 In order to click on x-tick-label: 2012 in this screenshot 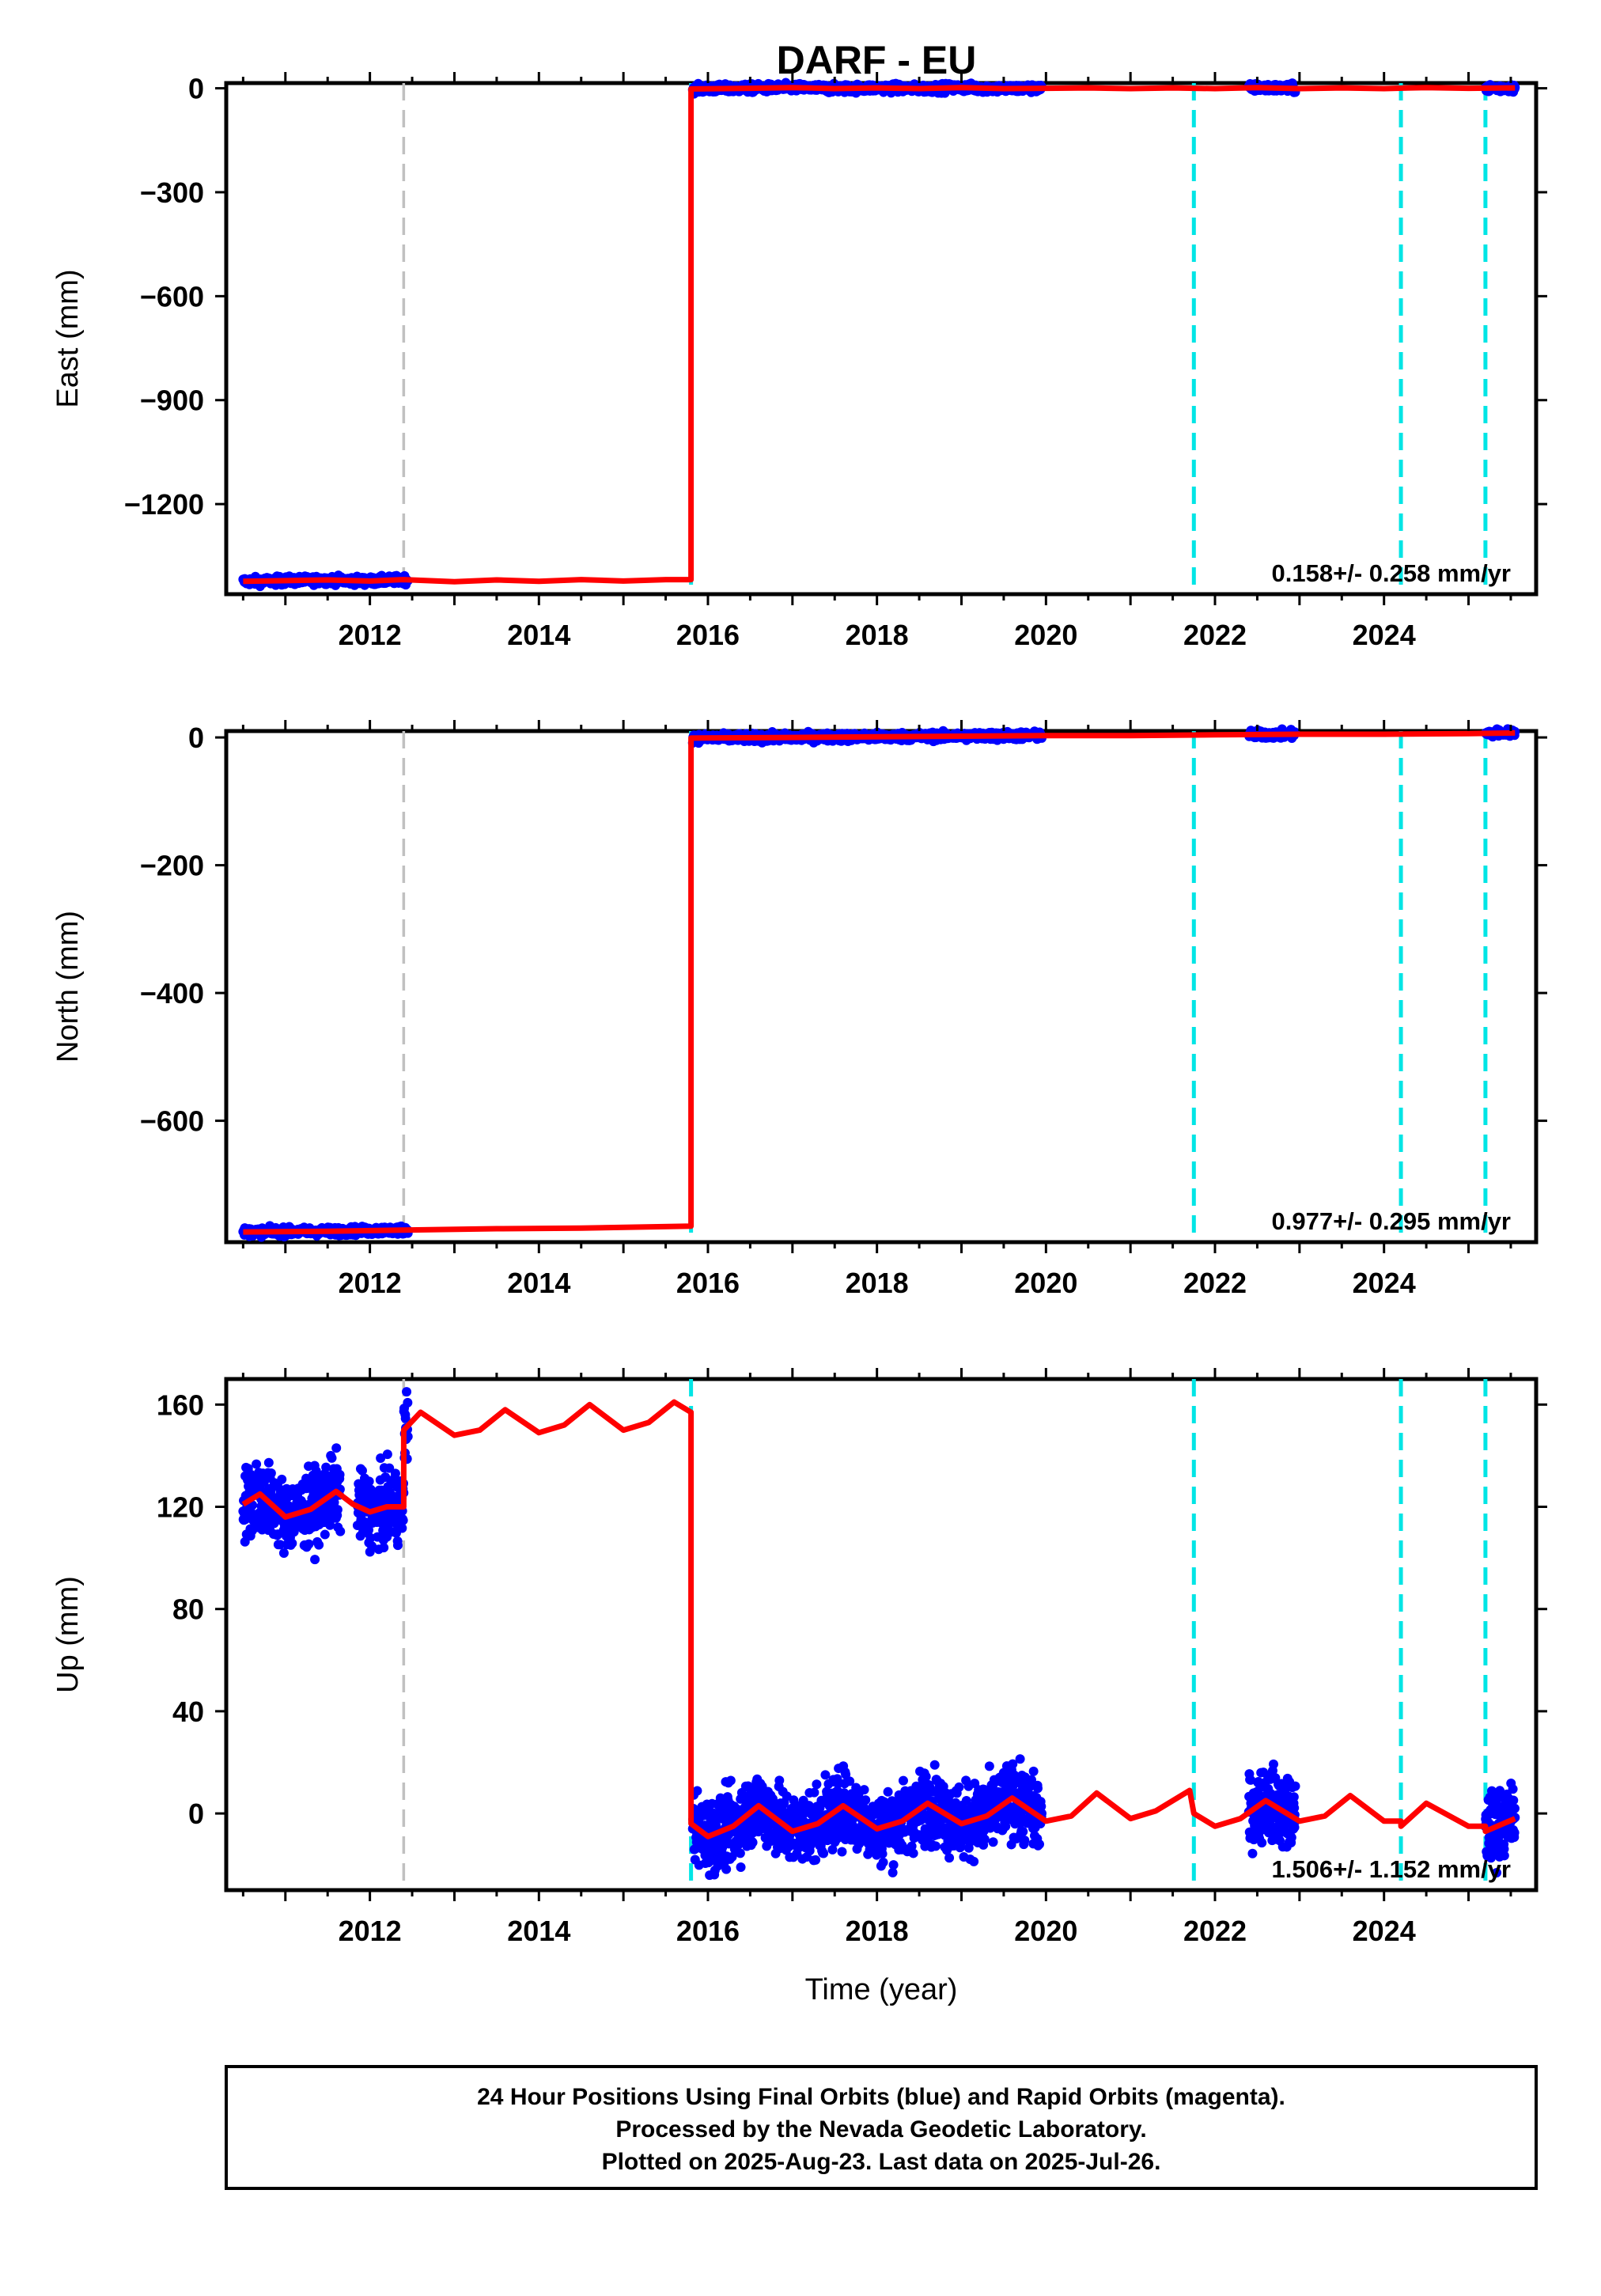, I will do `click(371, 635)`.